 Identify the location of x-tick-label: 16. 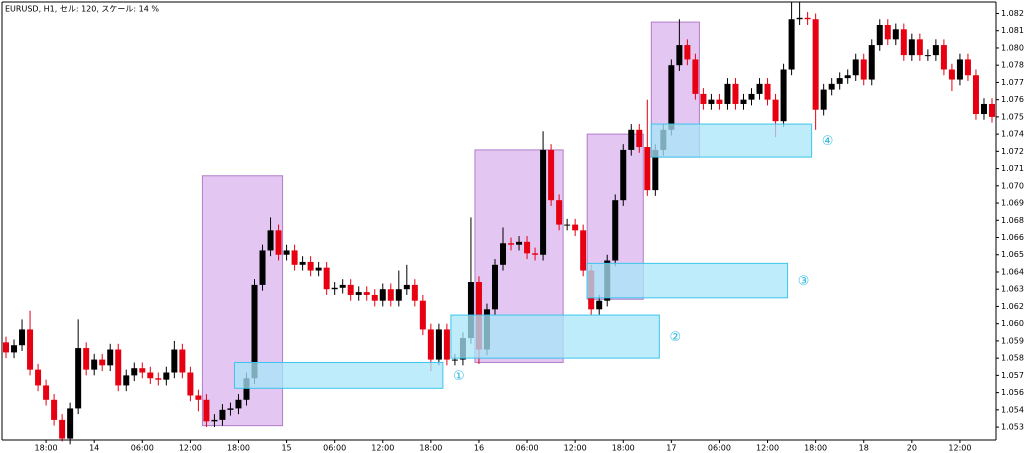
(479, 448).